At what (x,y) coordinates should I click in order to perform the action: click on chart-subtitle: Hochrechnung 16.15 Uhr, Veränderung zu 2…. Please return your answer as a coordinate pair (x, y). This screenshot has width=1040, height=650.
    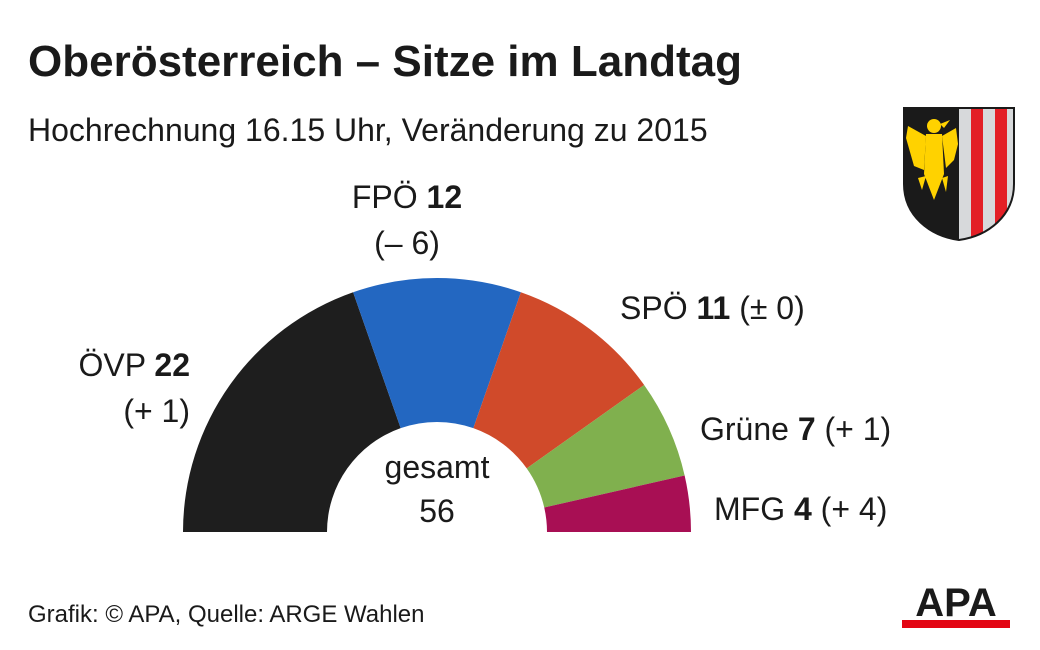
    Looking at the image, I should click on (368, 130).